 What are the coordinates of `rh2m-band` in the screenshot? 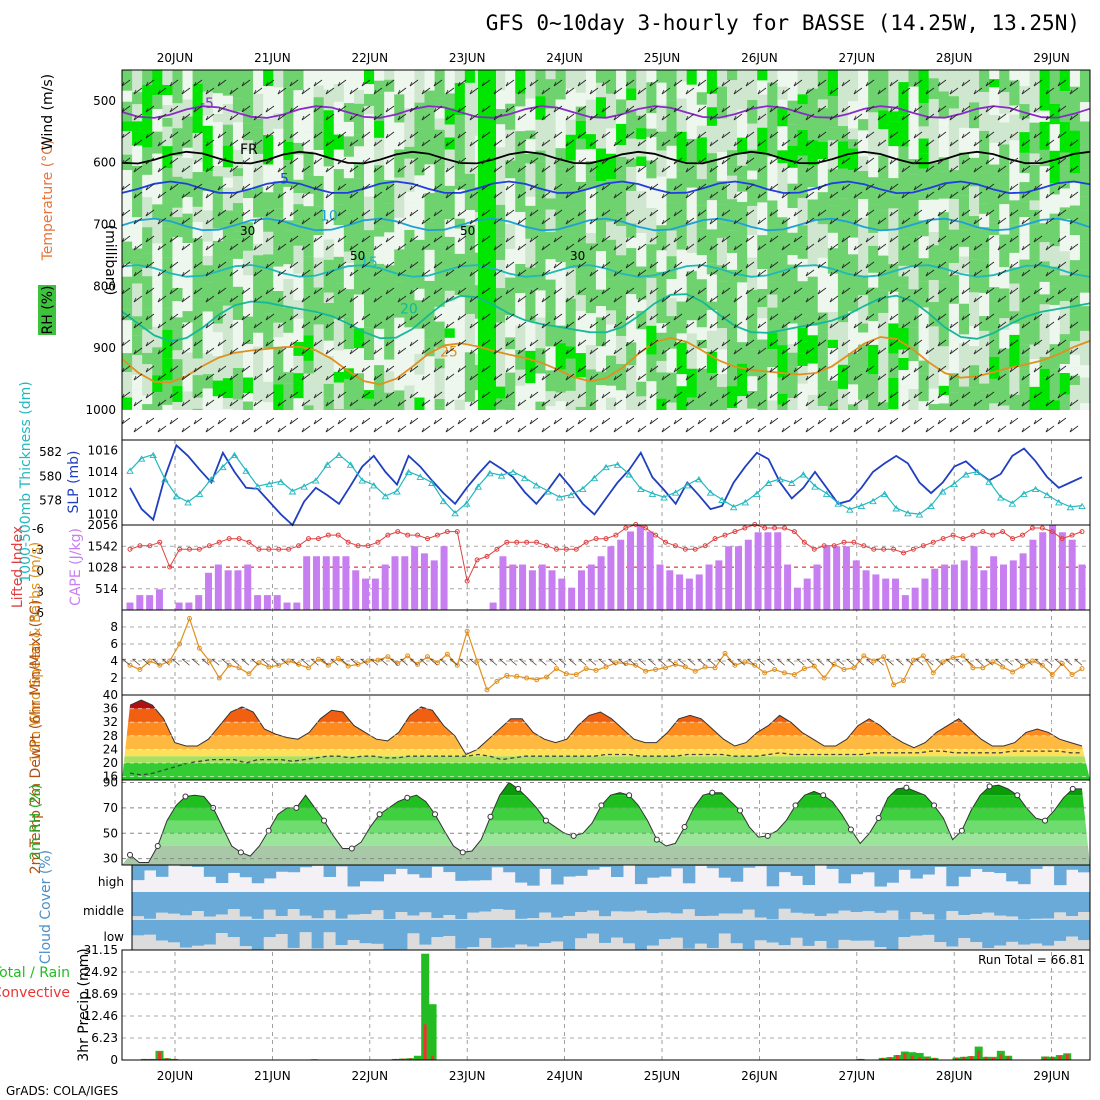 It's located at (606, 839).